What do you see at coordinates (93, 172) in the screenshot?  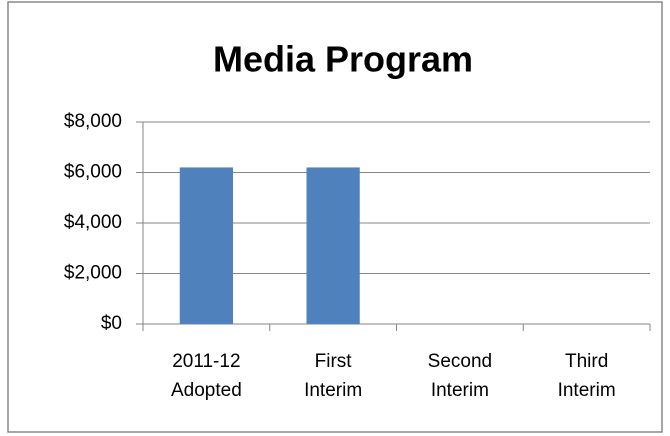 I see `y-tick-label: $6,000` at bounding box center [93, 172].